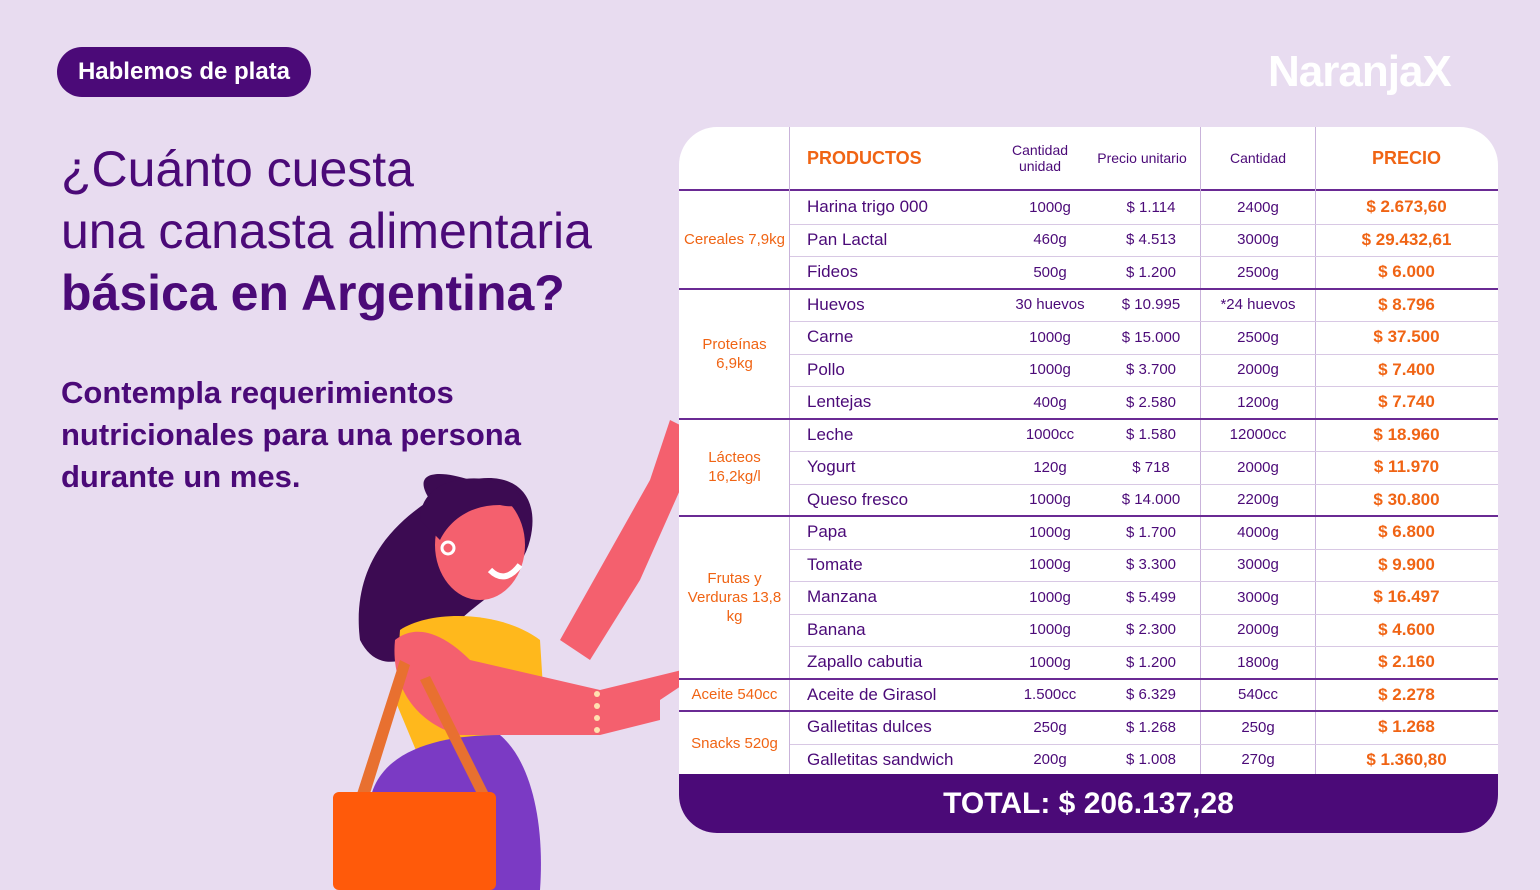  What do you see at coordinates (1258, 662) in the screenshot?
I see `quantity: 1800g` at bounding box center [1258, 662].